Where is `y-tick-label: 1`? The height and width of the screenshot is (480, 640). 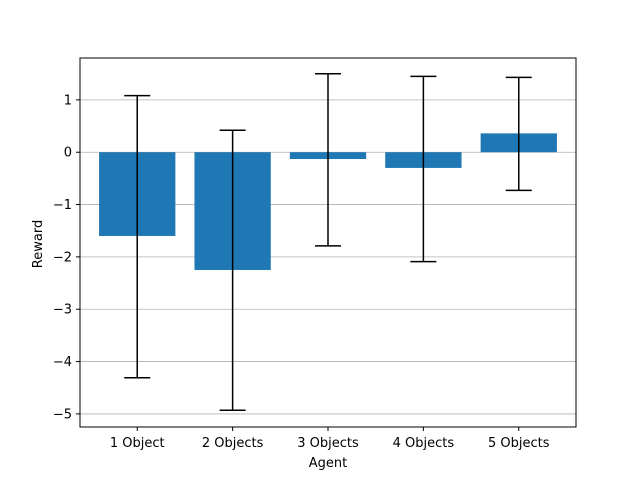
y-tick-label: 1 is located at coordinates (68, 100).